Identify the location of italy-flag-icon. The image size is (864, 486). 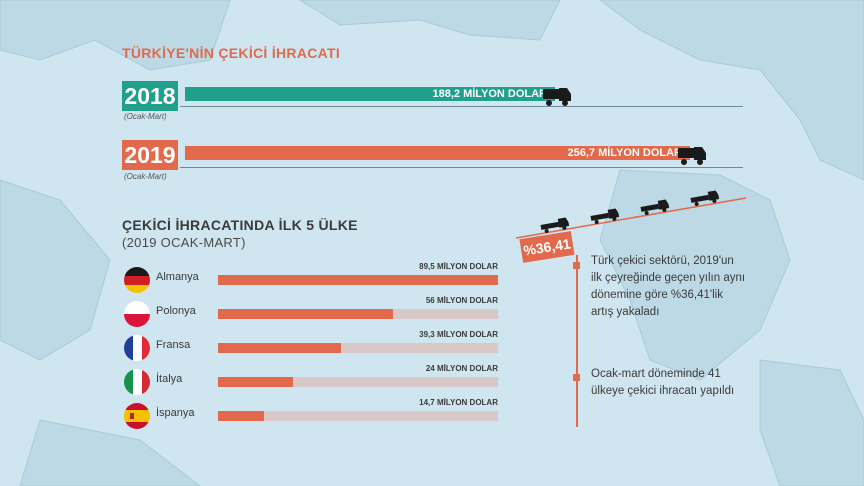
(137, 382).